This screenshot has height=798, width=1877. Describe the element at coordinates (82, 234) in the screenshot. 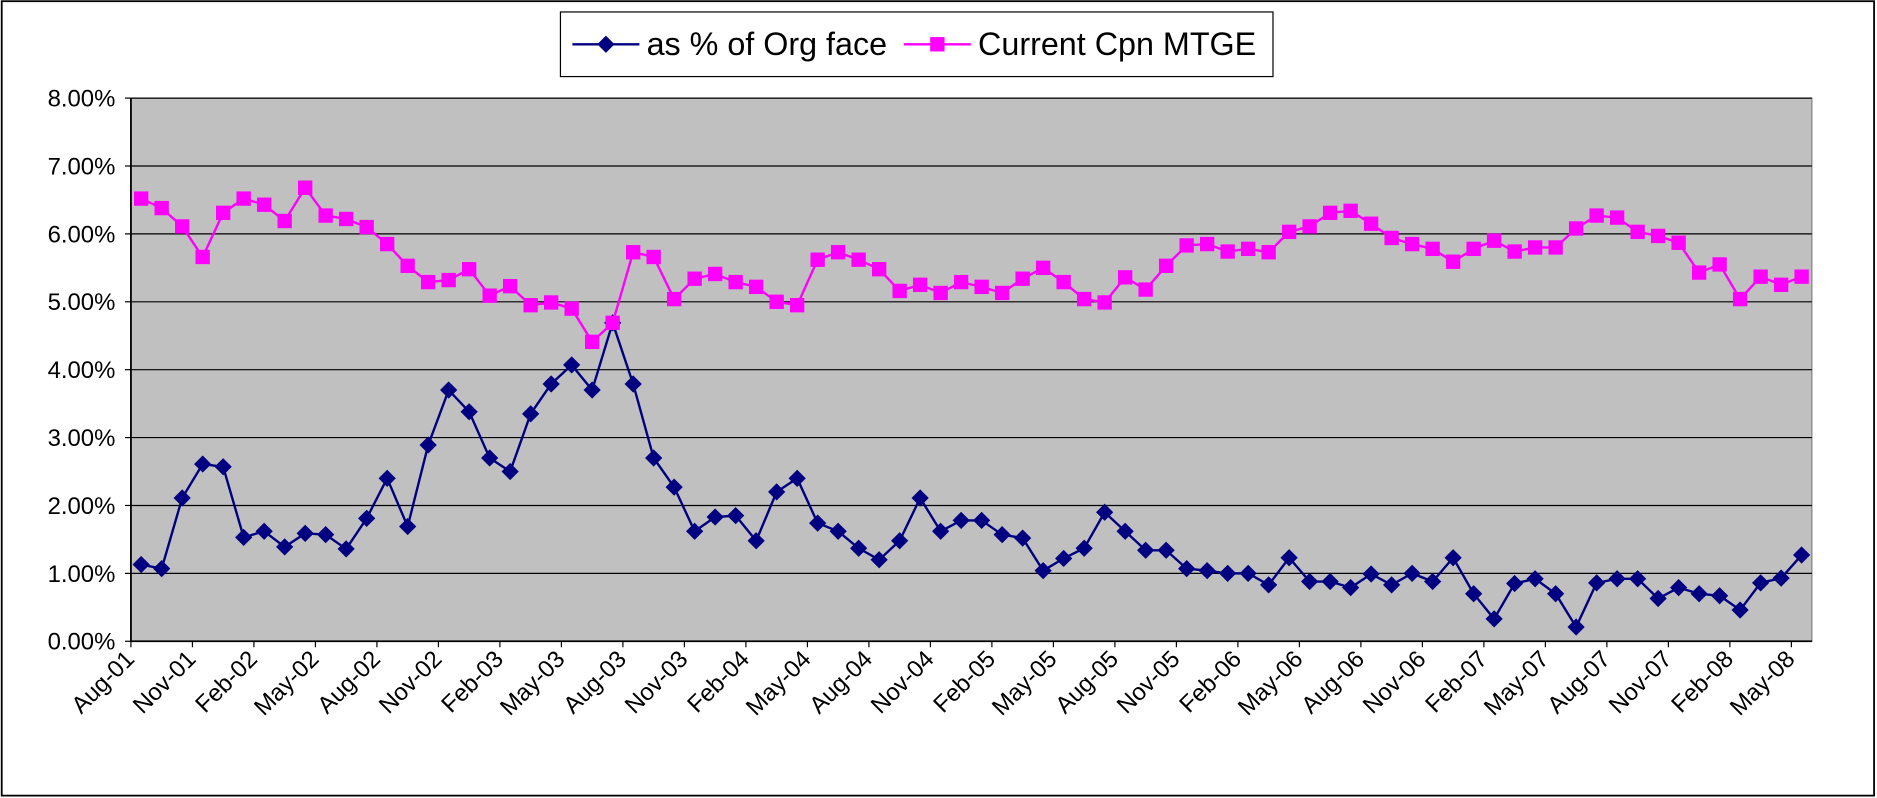

I see `y-tick-label: 6.00%` at that location.